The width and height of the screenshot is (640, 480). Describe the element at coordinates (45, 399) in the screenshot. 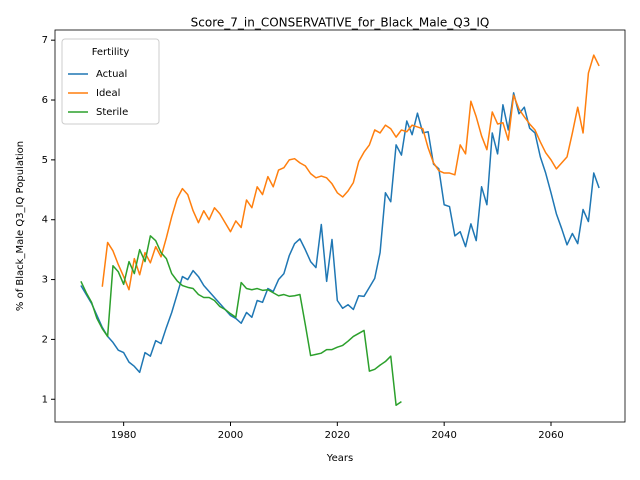

I see `y-tick-label: 1` at that location.